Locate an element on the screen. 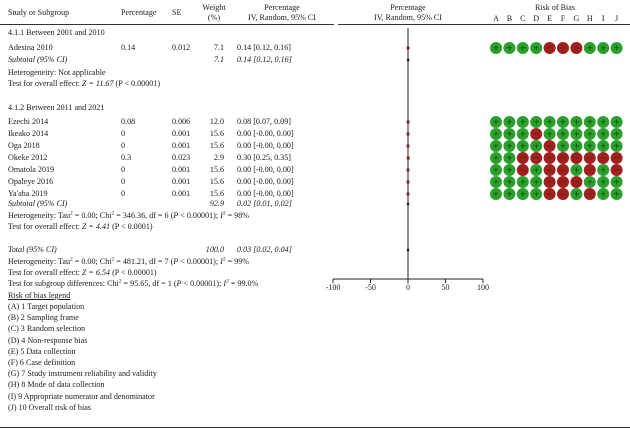 This screenshot has width=630, height=428. rob-legend-item: (A) 1 Target population is located at coordinates (46, 306).